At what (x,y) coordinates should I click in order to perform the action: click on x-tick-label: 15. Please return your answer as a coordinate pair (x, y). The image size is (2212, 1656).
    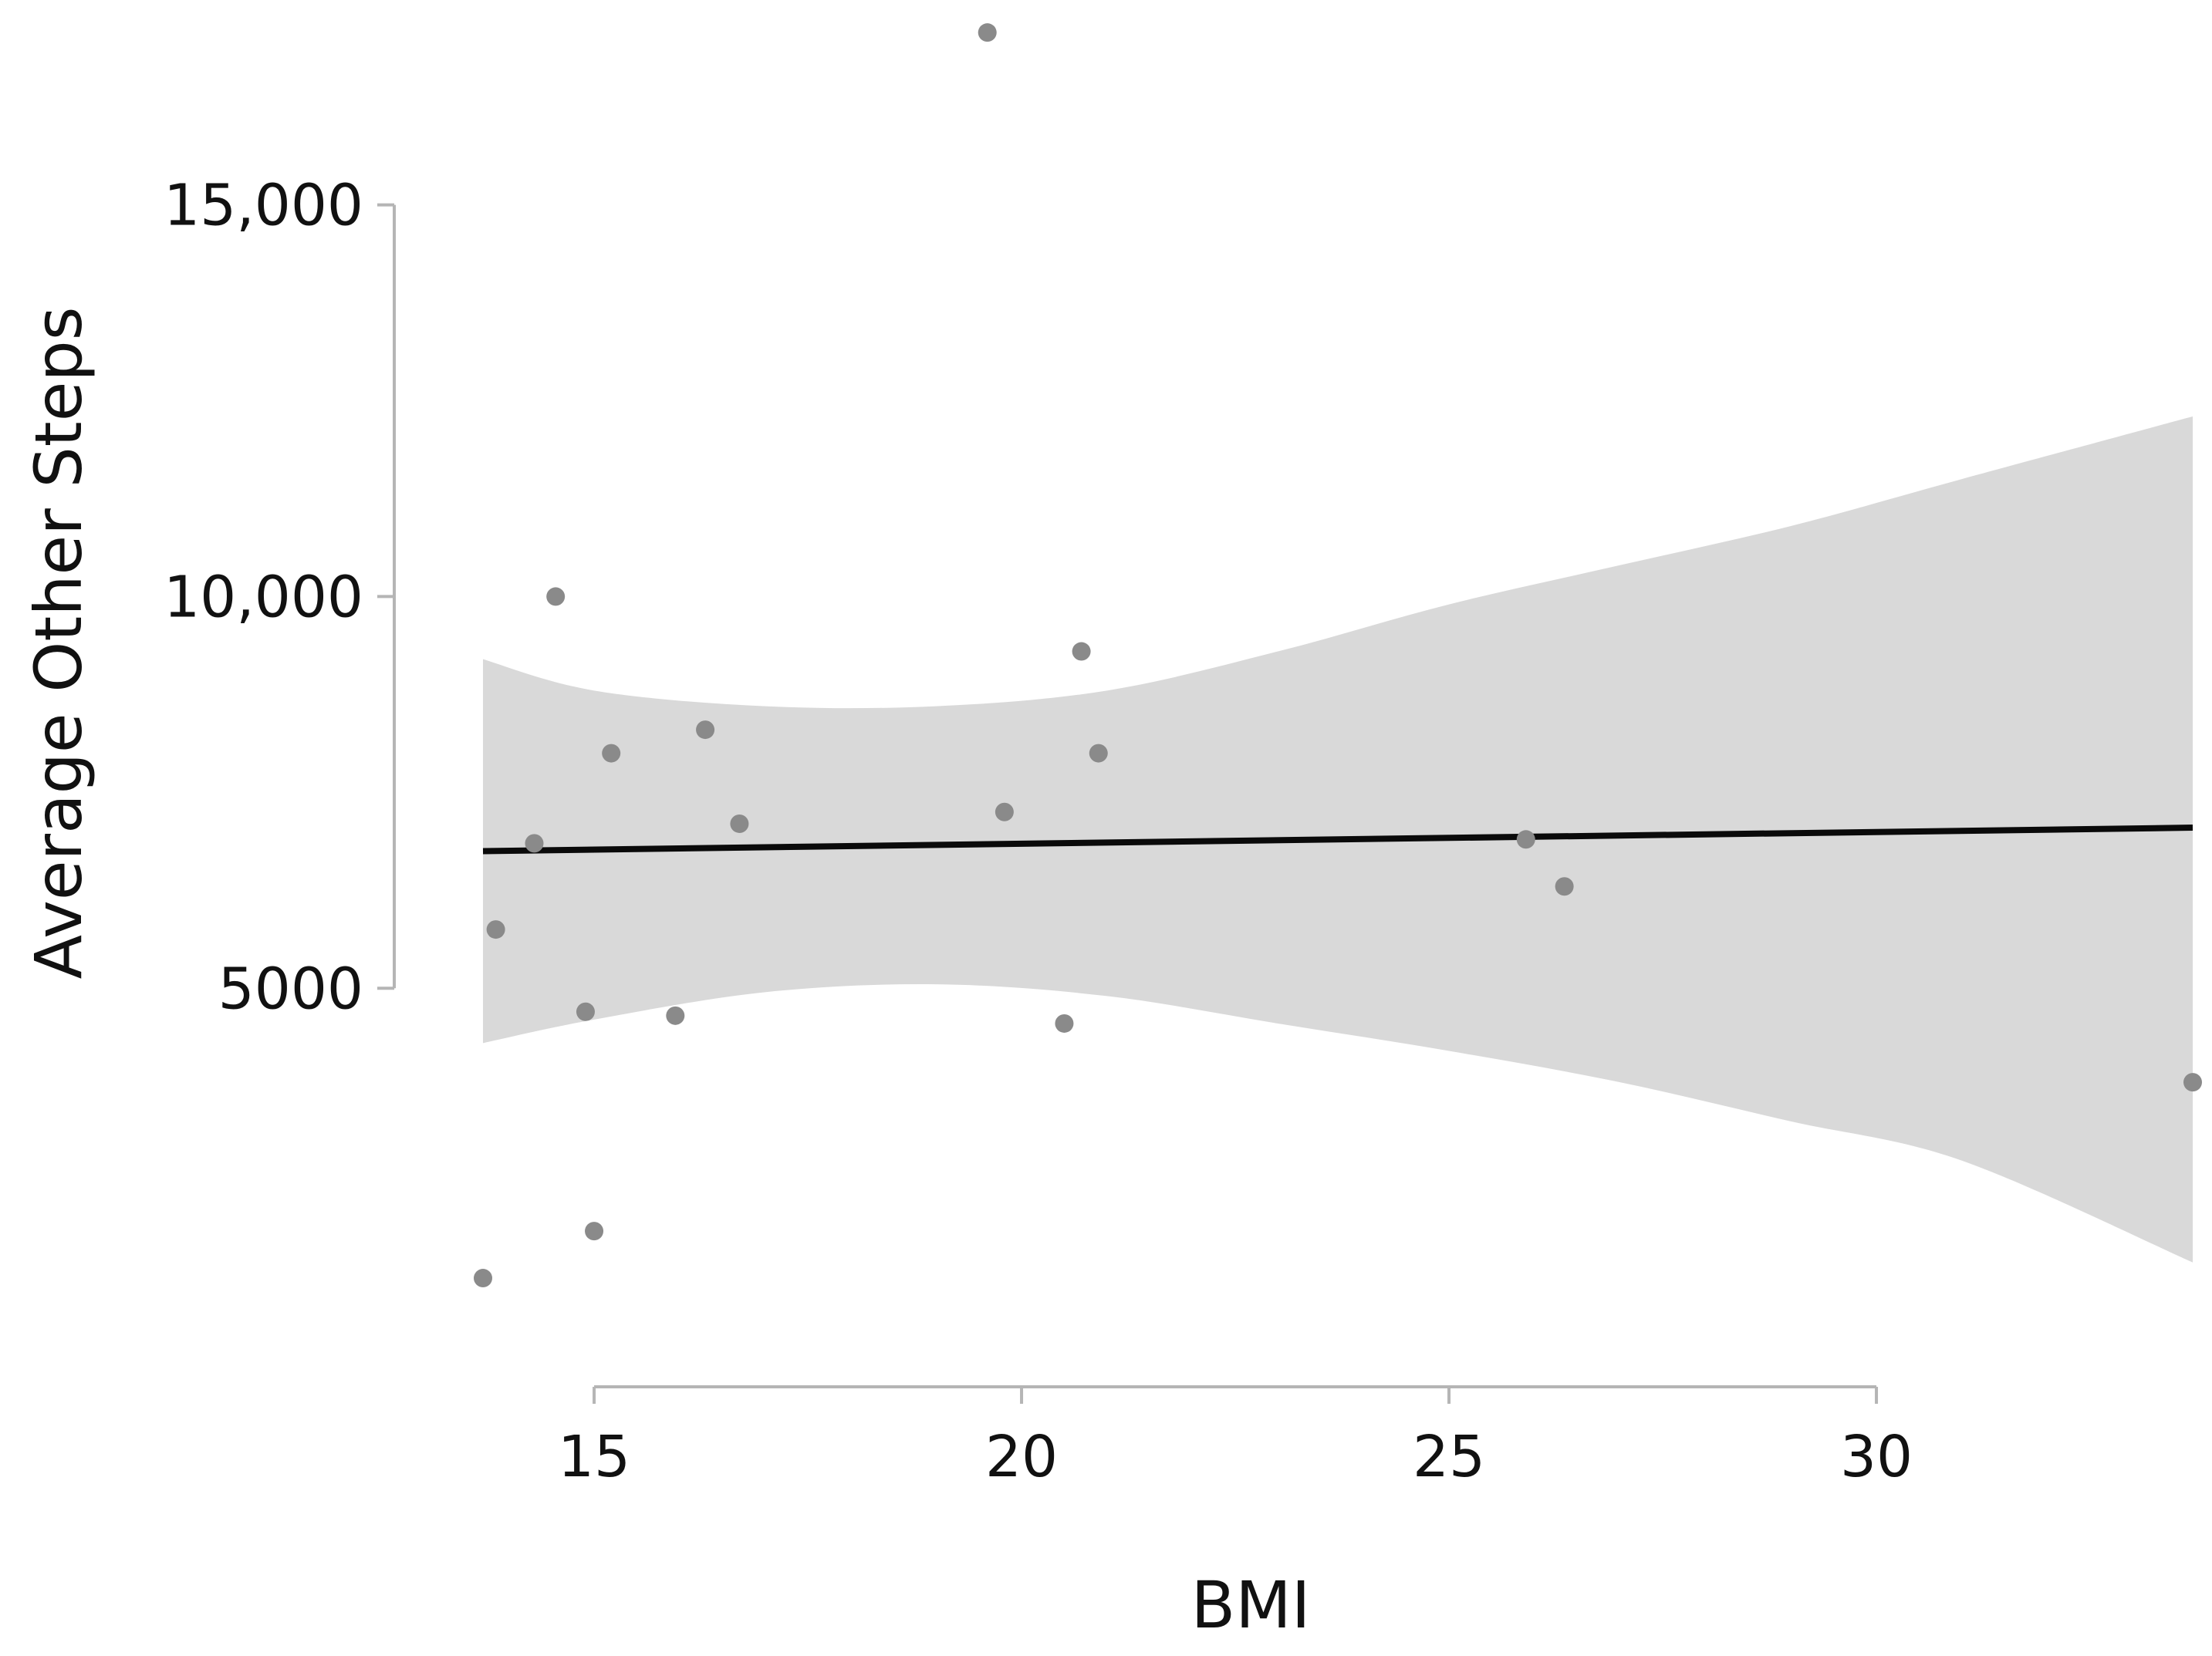
    Looking at the image, I should click on (594, 1457).